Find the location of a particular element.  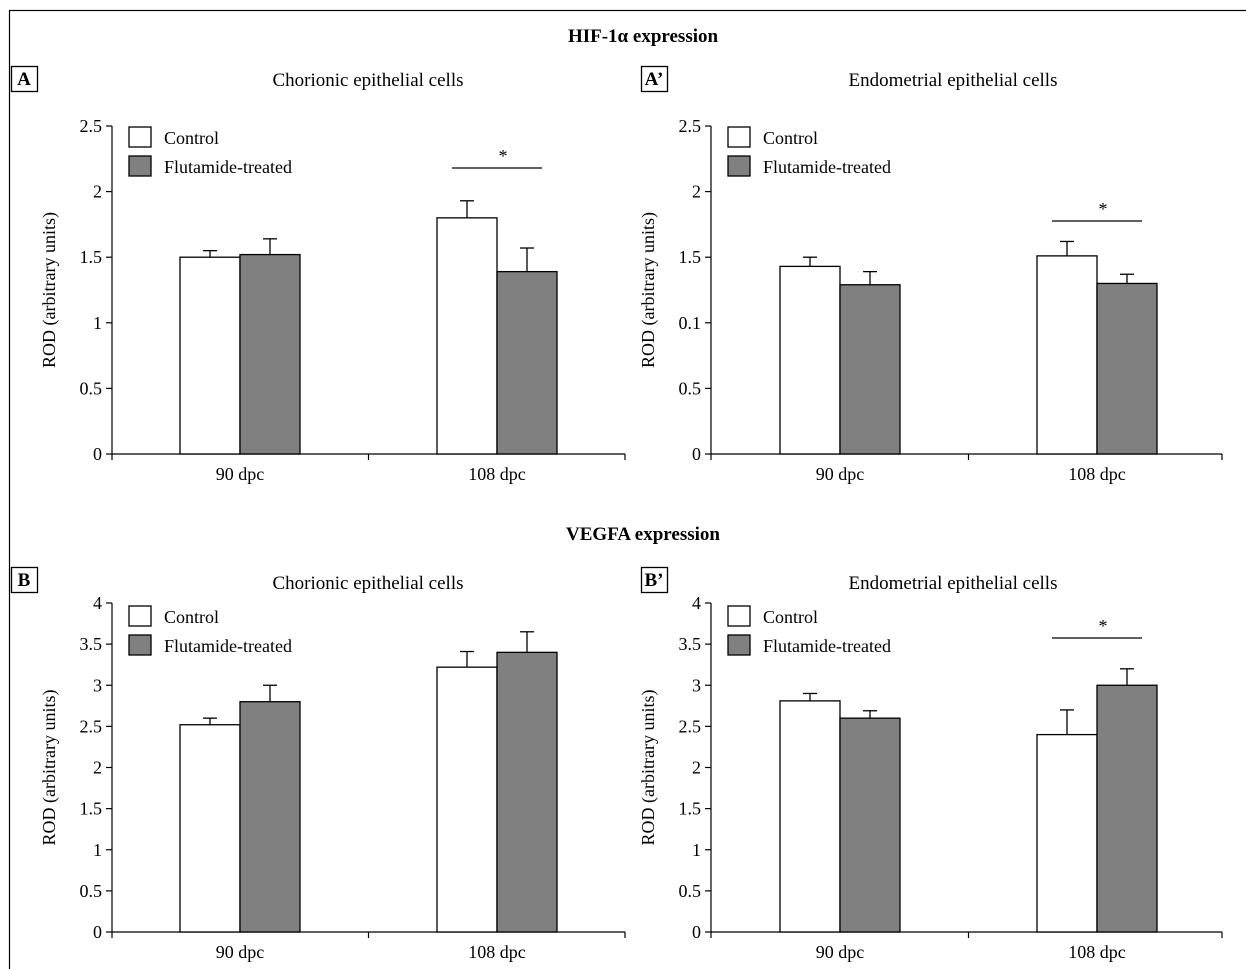

panel-label: B is located at coordinates (24, 580).